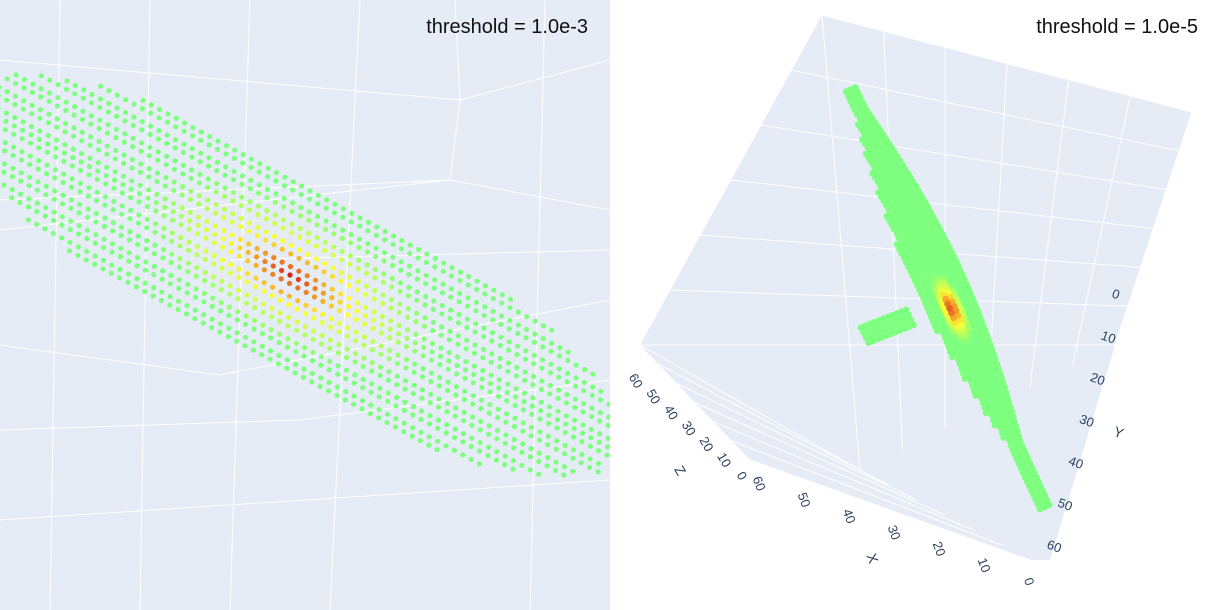 Image resolution: width=1220 pixels, height=610 pixels. I want to click on z-tick-label: 30, so click(689, 428).